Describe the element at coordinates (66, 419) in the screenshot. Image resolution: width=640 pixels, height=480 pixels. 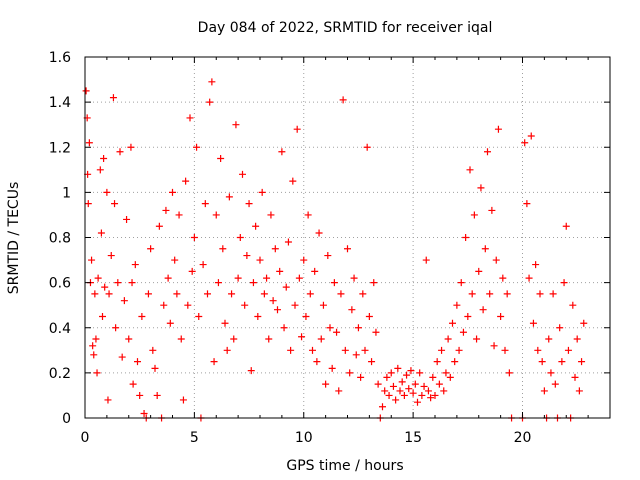
I see `y-tick-label: 0` at that location.